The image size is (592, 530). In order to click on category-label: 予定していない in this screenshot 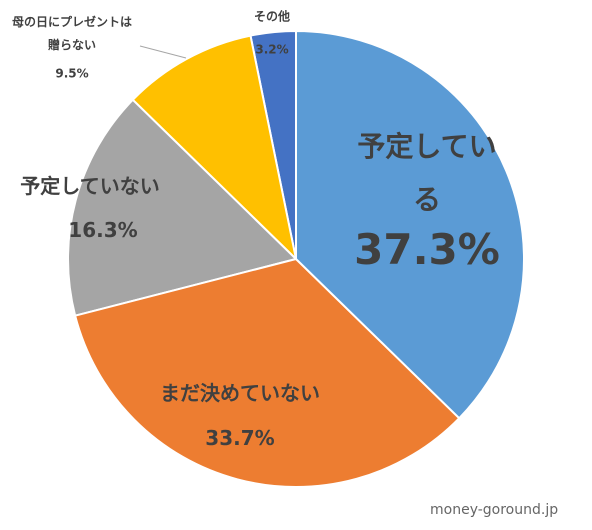, I will do `click(90, 186)`.